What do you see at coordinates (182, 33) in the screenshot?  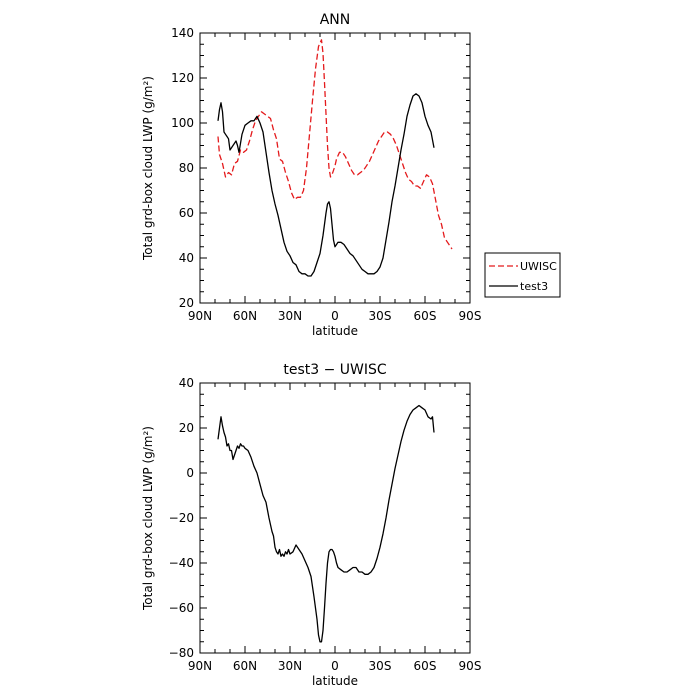 I see `y-tick-label: 140` at bounding box center [182, 33].